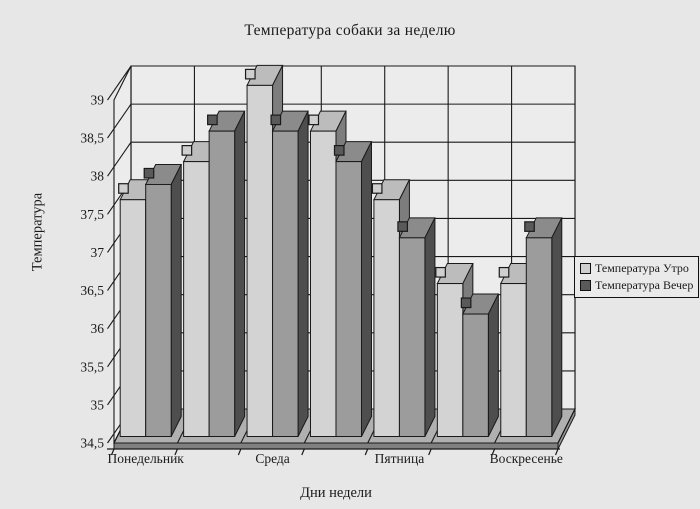 The image size is (700, 509). What do you see at coordinates (585, 285) in the screenshot?
I see `legend-swatch-evening-icon` at bounding box center [585, 285].